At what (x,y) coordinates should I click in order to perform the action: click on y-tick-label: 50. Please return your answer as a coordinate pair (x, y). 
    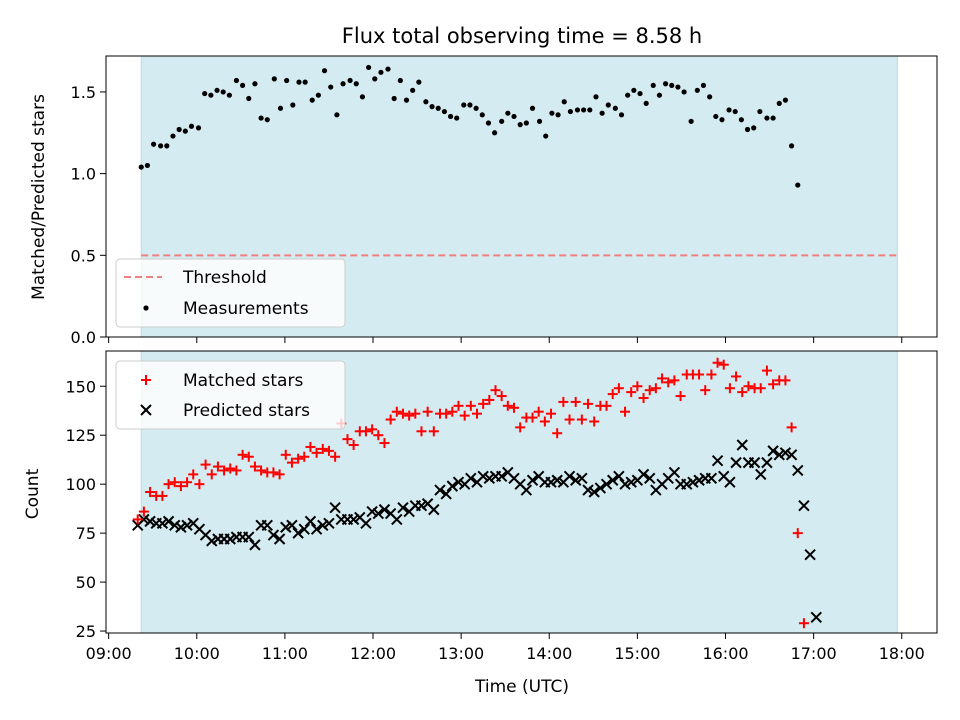
    Looking at the image, I should click on (86, 582).